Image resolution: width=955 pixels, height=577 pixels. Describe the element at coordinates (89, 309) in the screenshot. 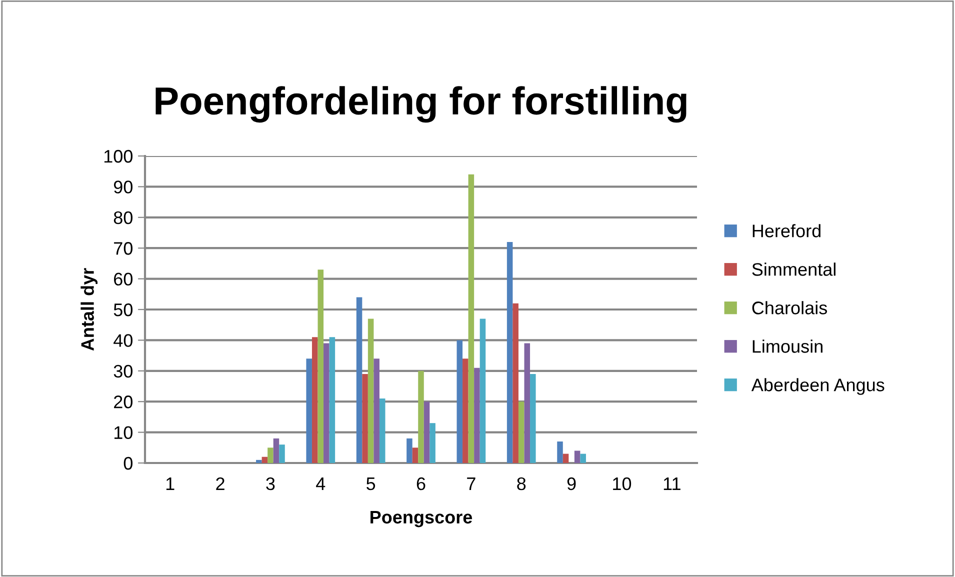

I see `y-axis-title: Antall dyr` at that location.